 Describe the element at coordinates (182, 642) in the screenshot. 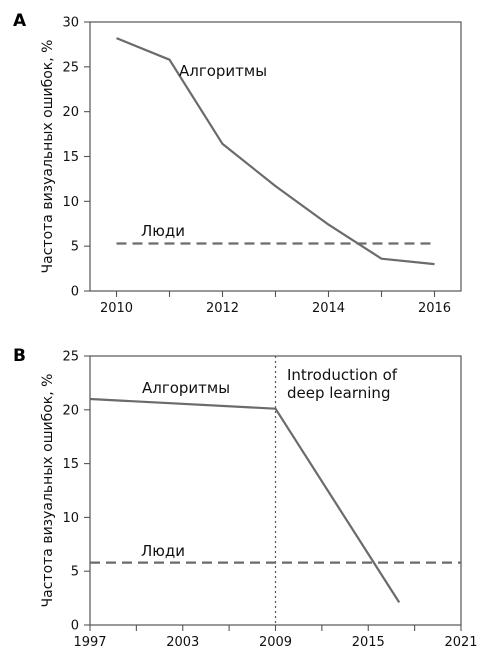

I see `x-tick-label: 2003` at that location.